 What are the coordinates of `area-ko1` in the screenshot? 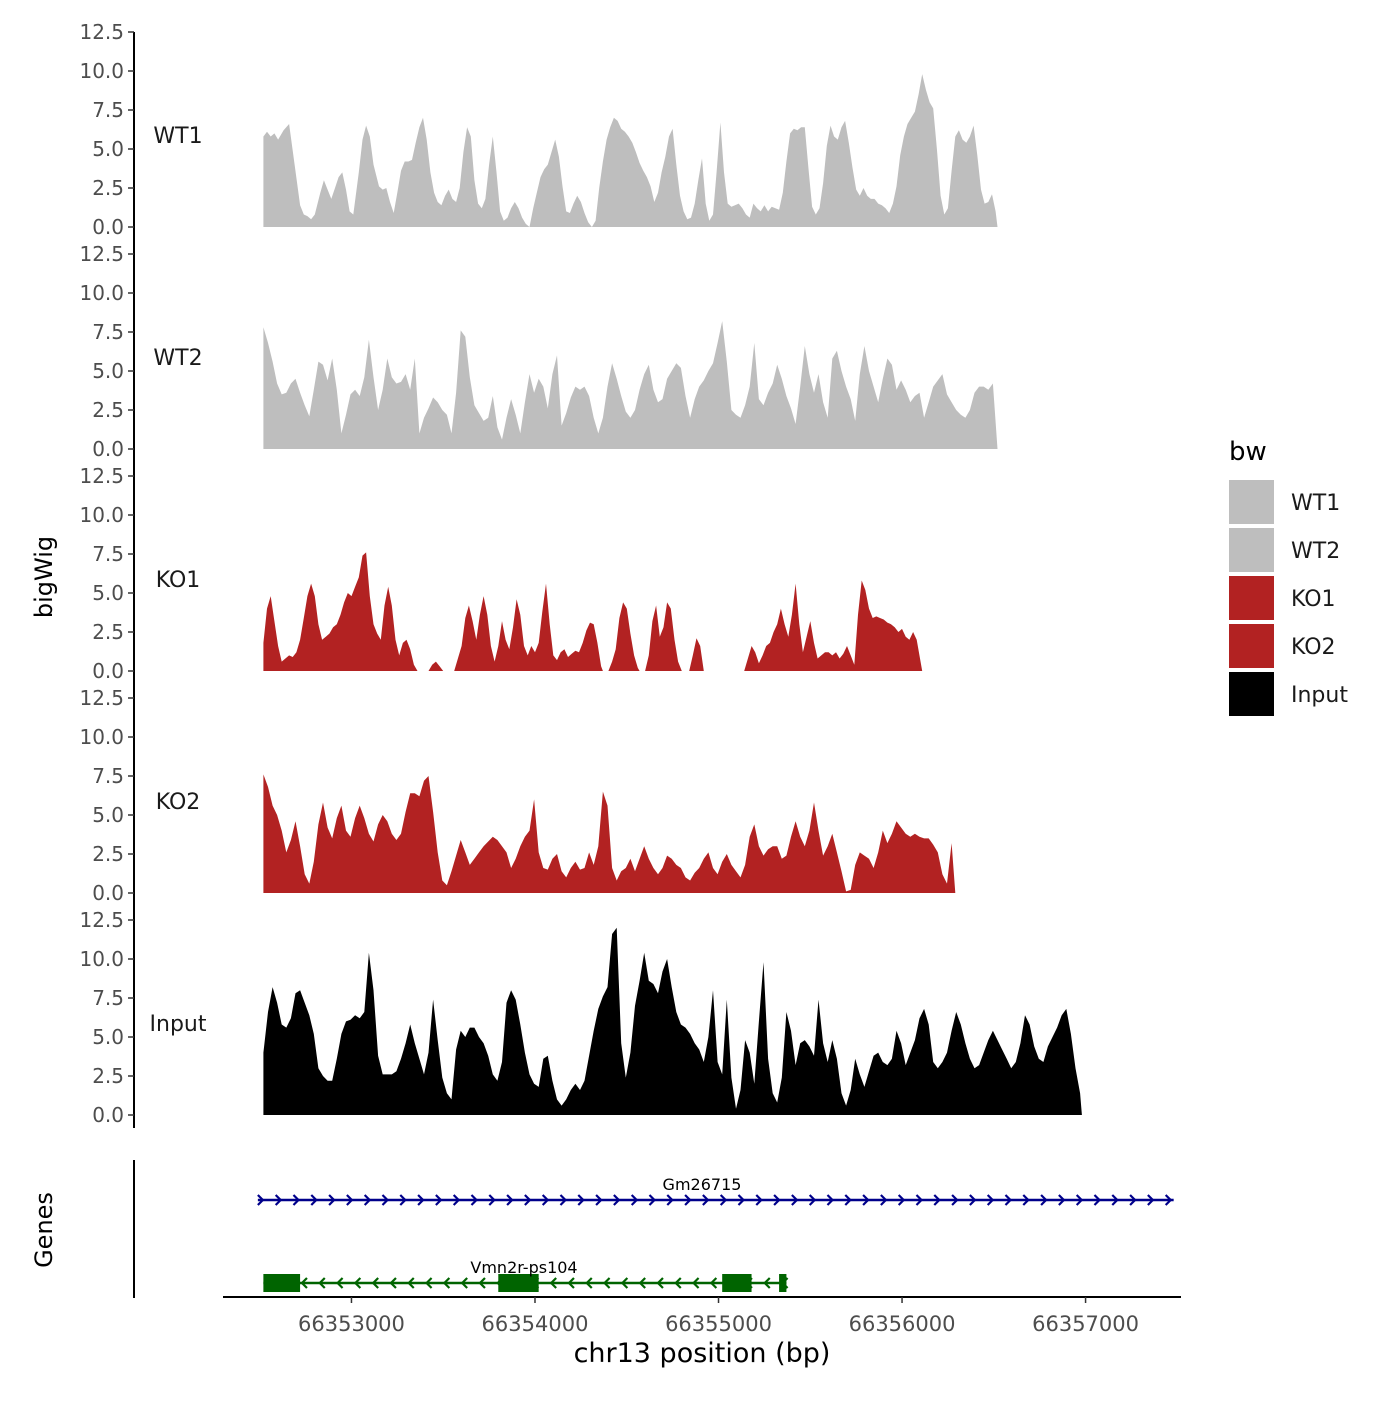 It's located at (593, 611).